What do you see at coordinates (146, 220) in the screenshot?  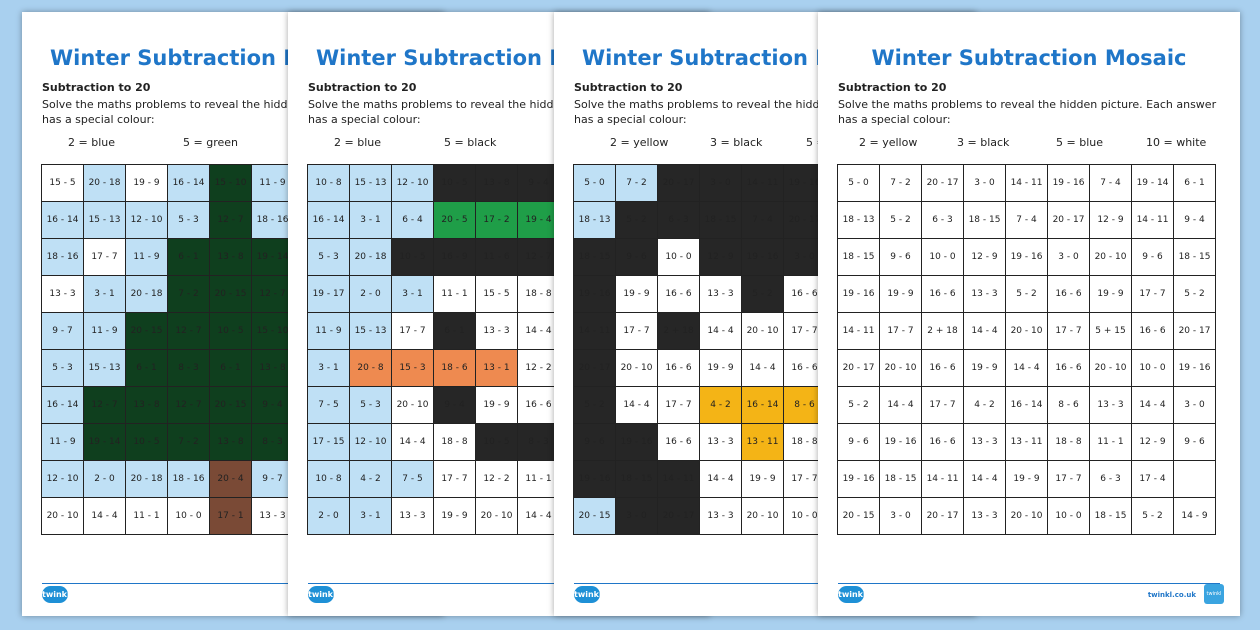 I see `grid-cell: 12 - 10` at bounding box center [146, 220].